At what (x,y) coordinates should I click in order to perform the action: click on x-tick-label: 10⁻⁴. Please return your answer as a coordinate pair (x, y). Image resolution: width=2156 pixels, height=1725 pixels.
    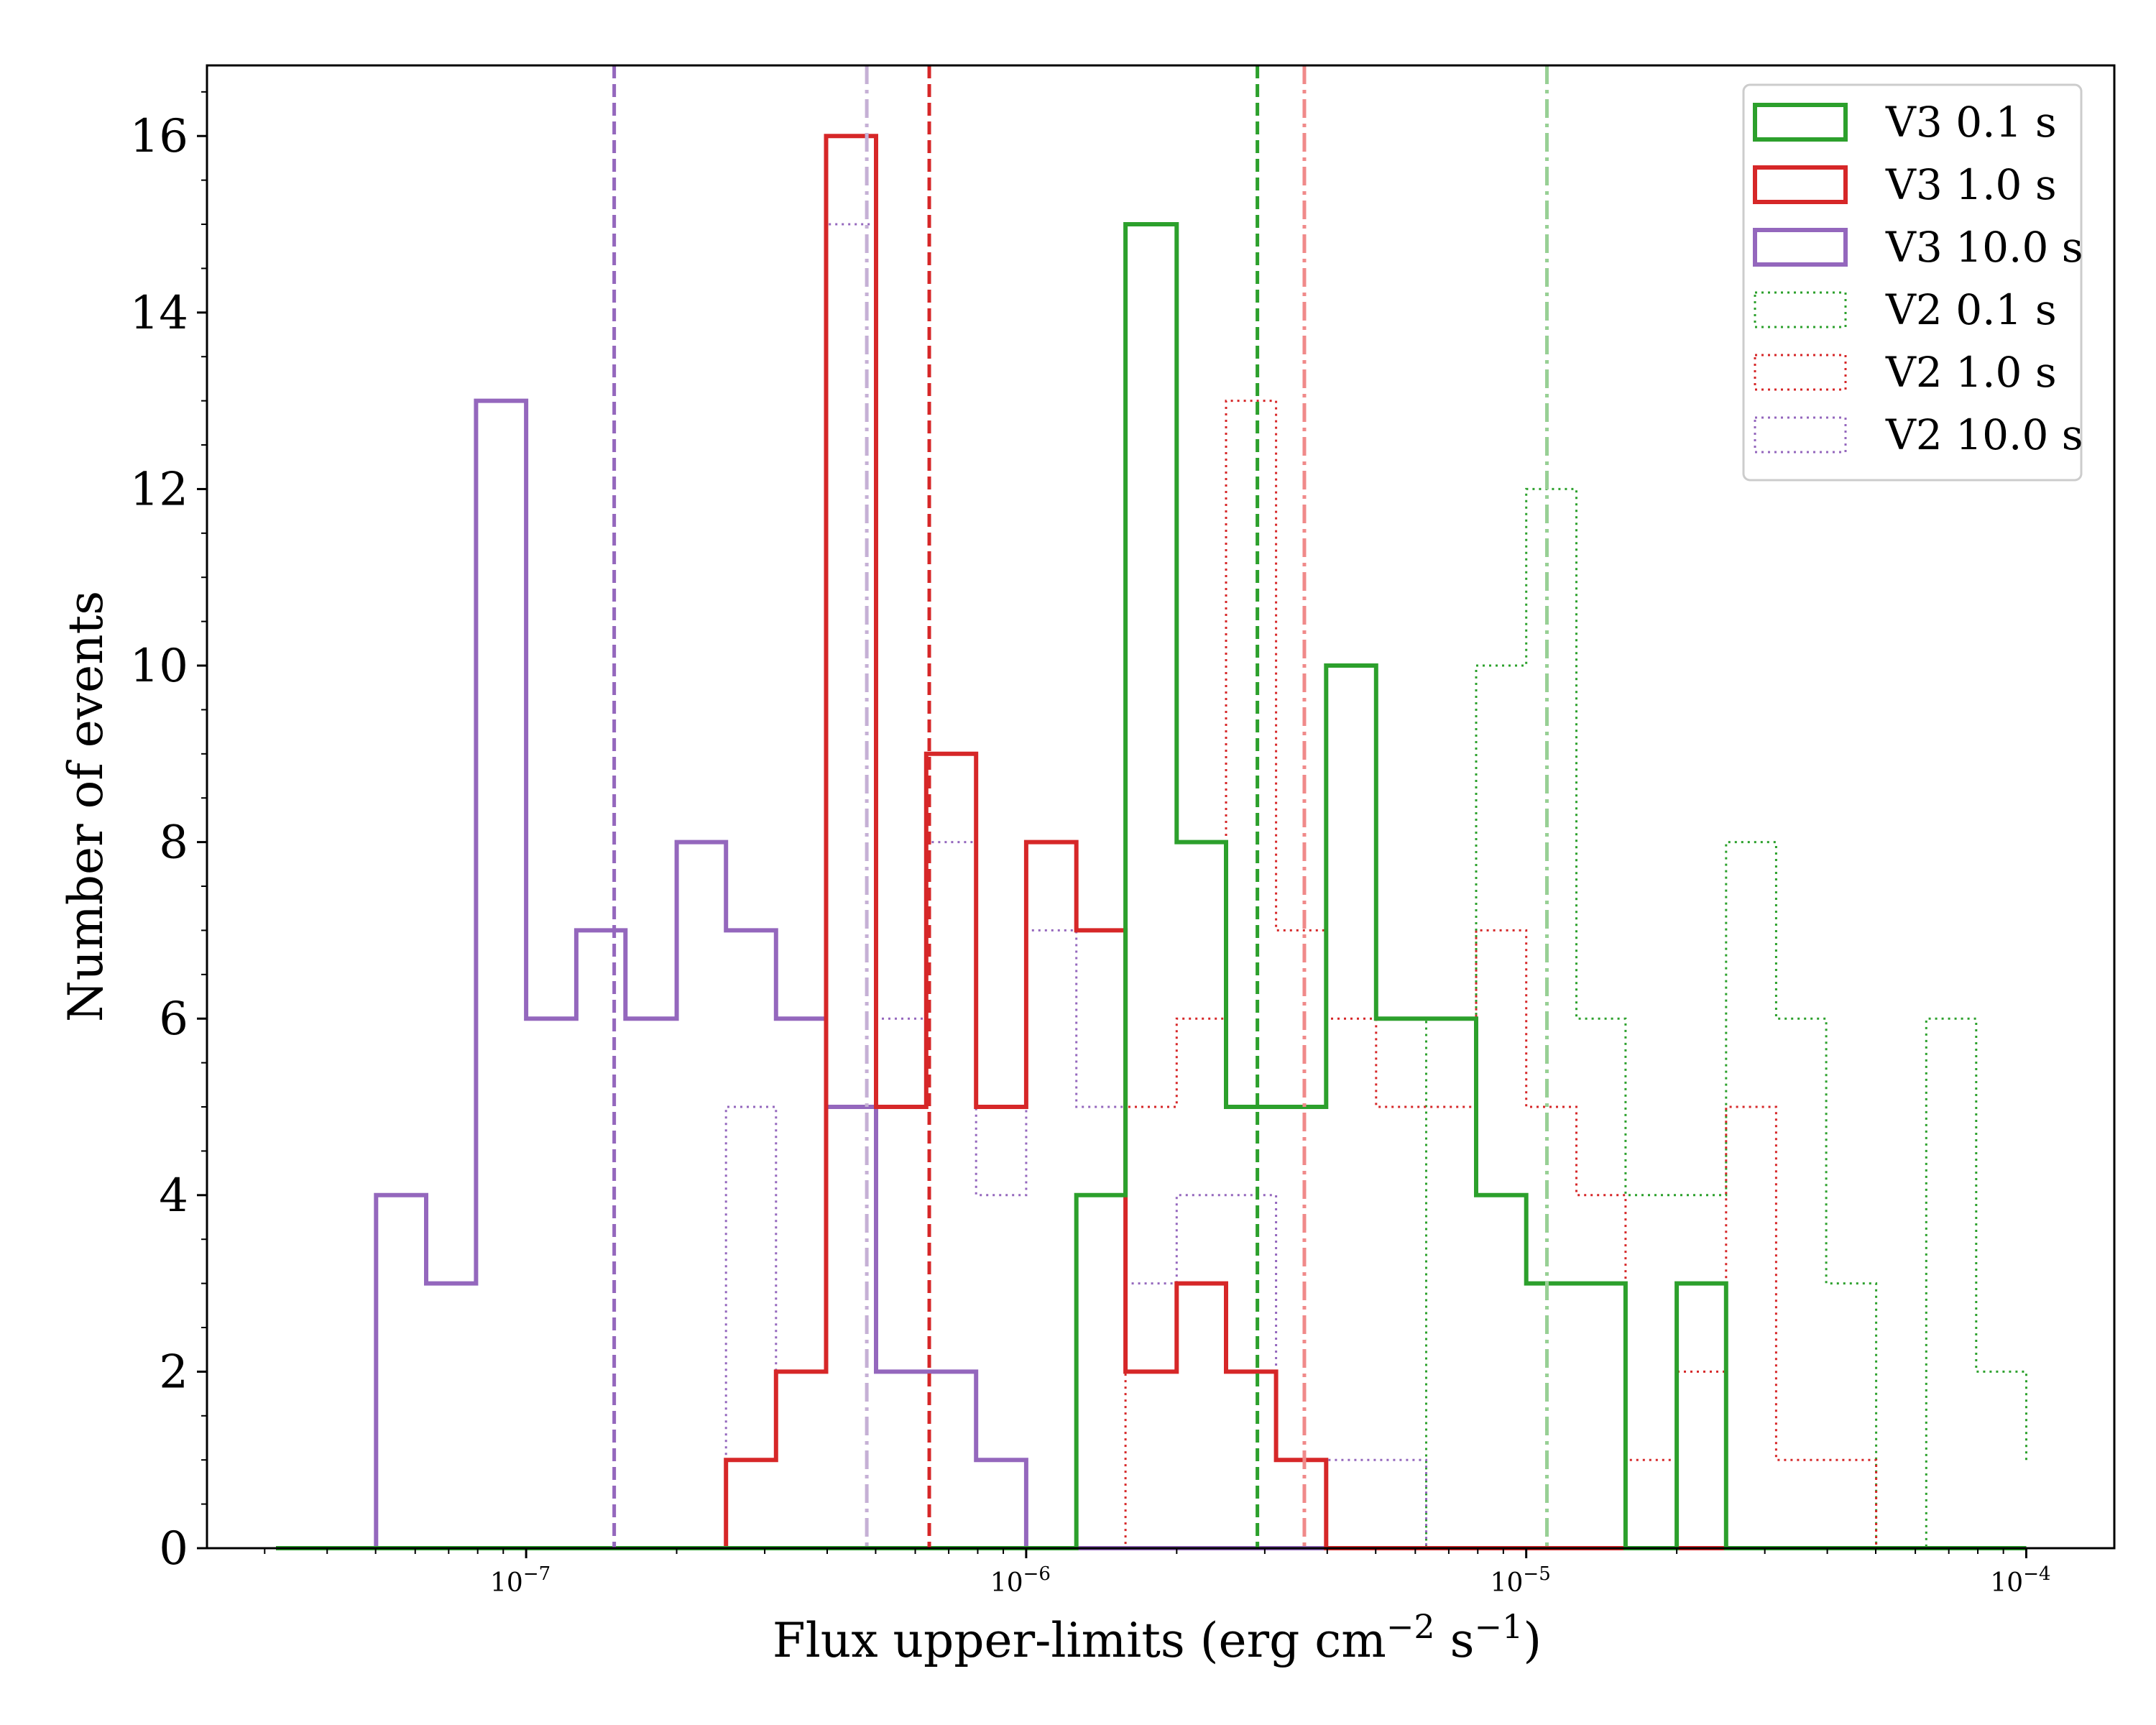
    Looking at the image, I should click on (2020, 1580).